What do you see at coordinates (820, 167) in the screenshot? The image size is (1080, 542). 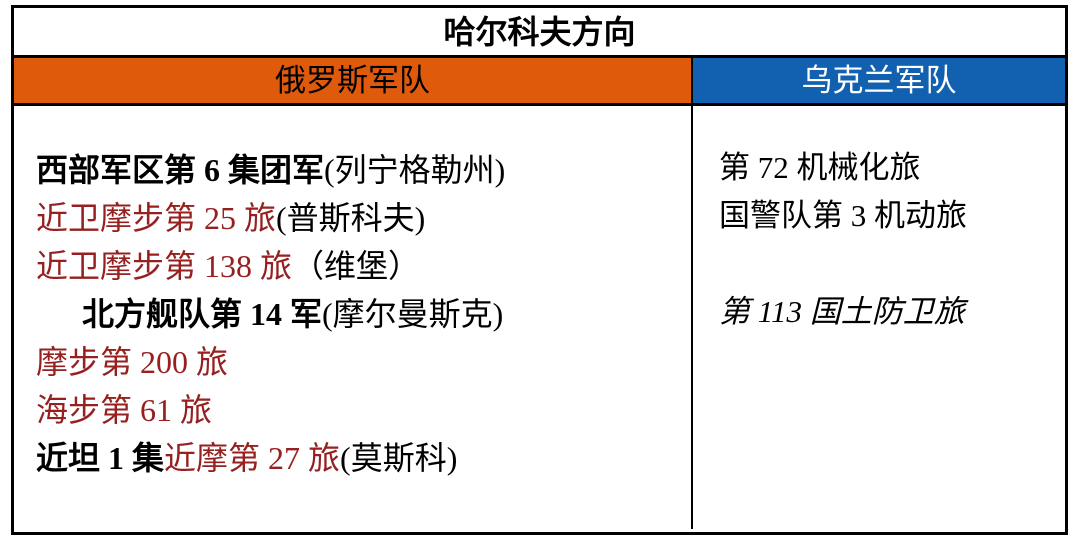 I see `unit-text-segment: 第 72 机械化旅` at bounding box center [820, 167].